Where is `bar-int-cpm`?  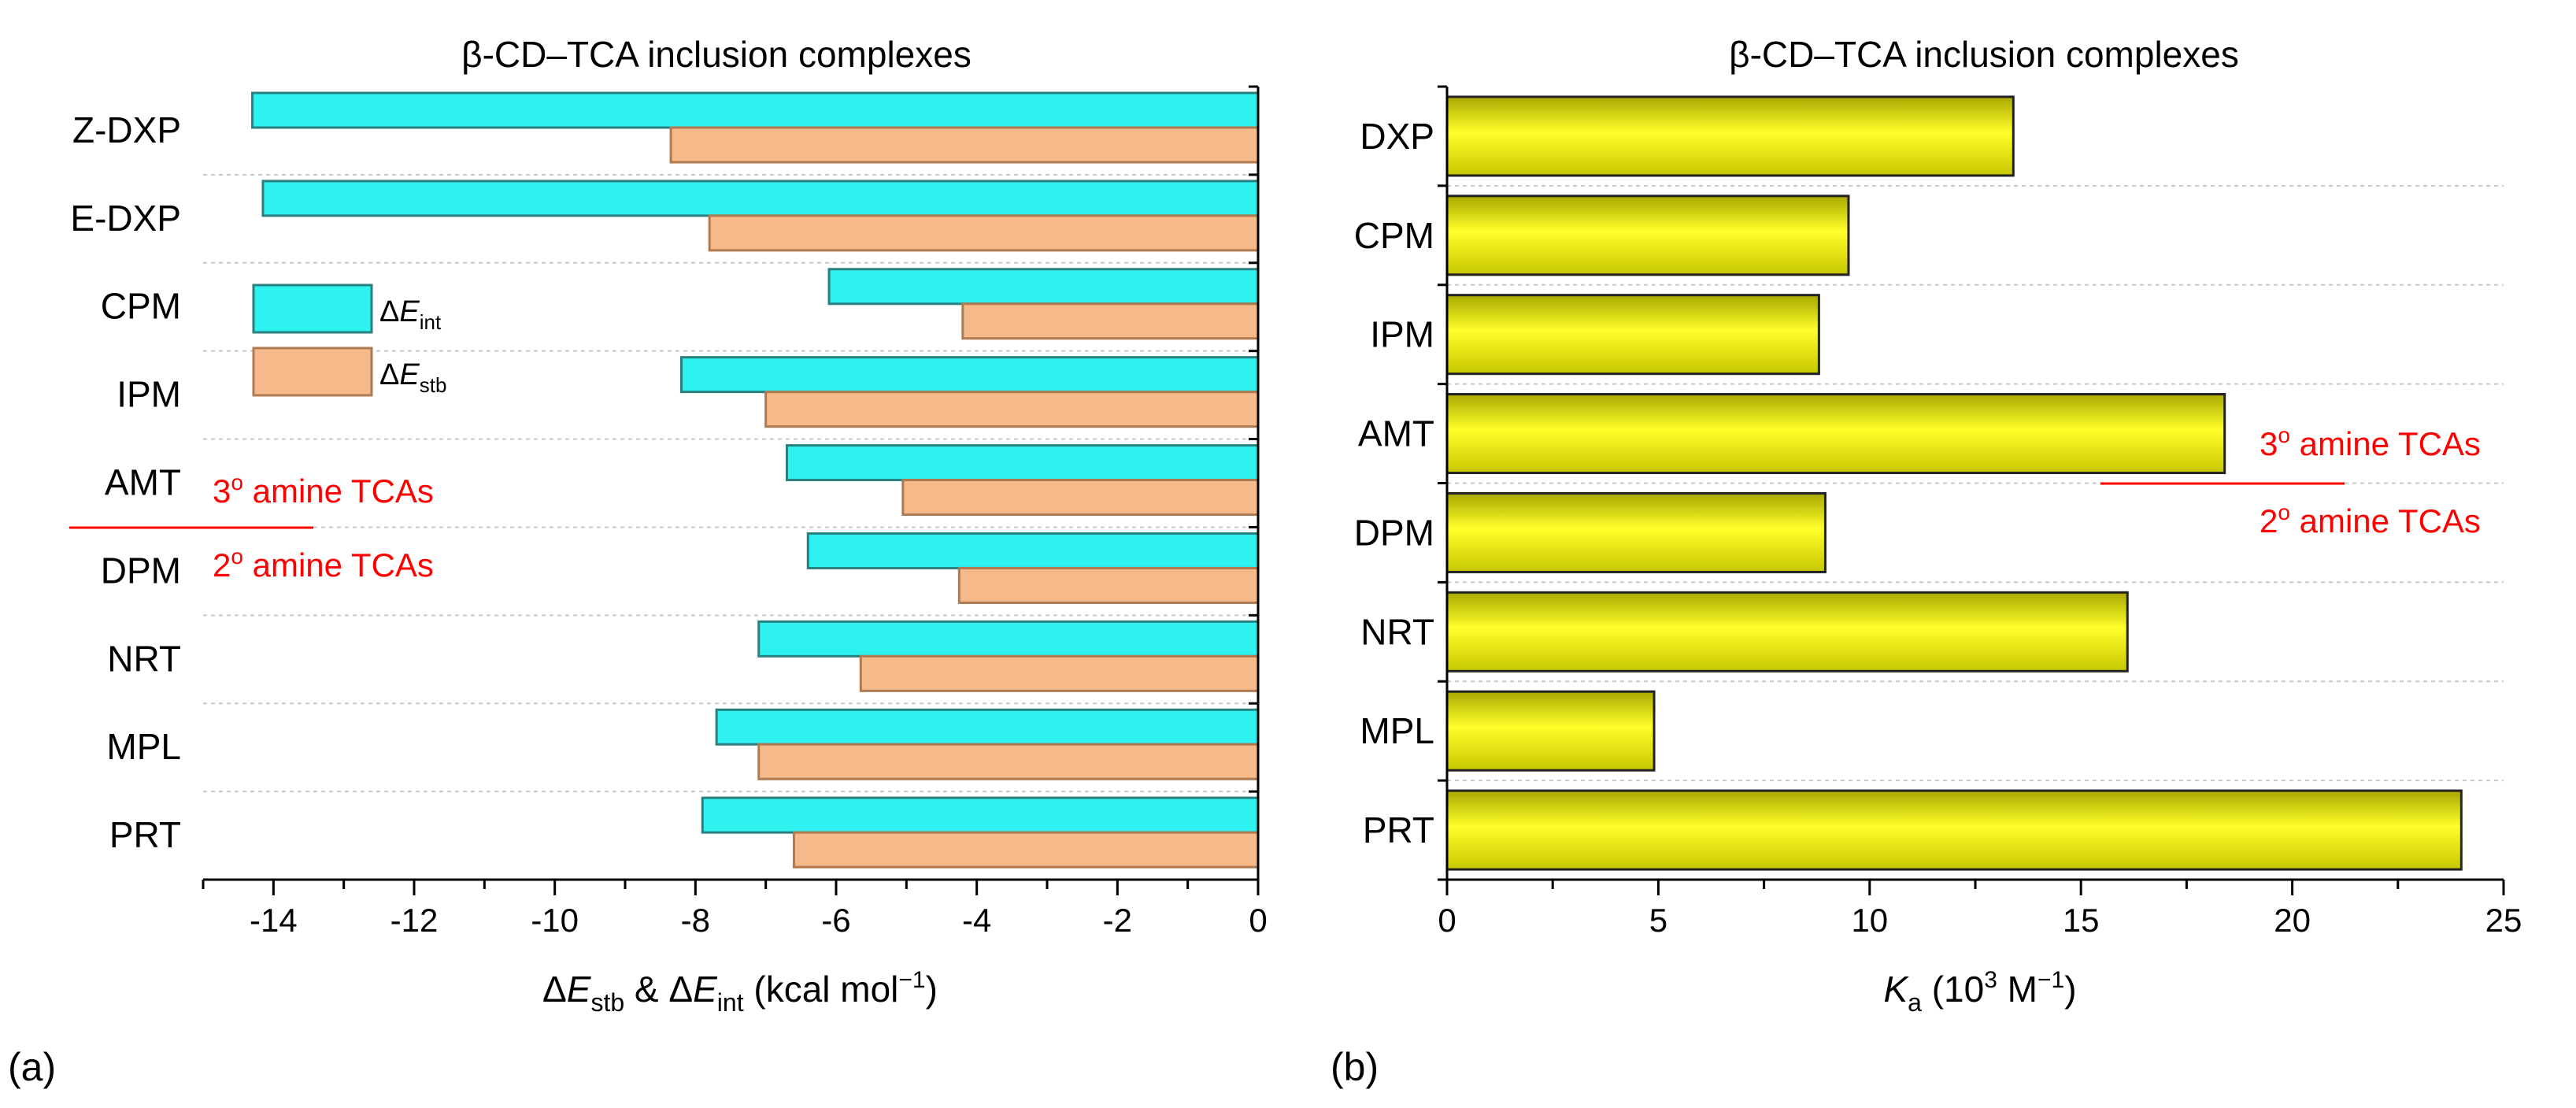
bar-int-cpm is located at coordinates (1043, 287).